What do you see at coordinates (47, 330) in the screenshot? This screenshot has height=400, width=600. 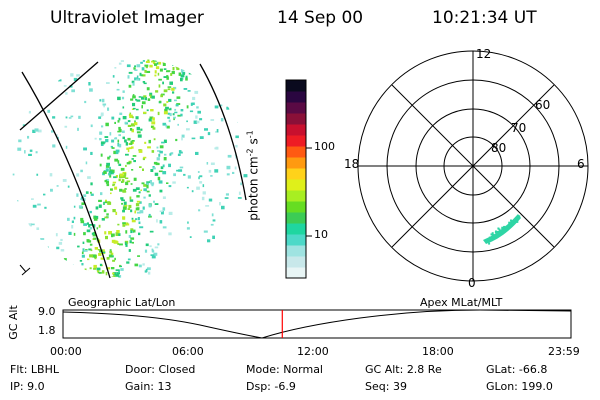 I see `timeline-ytick-min: 1.8` at bounding box center [47, 330].